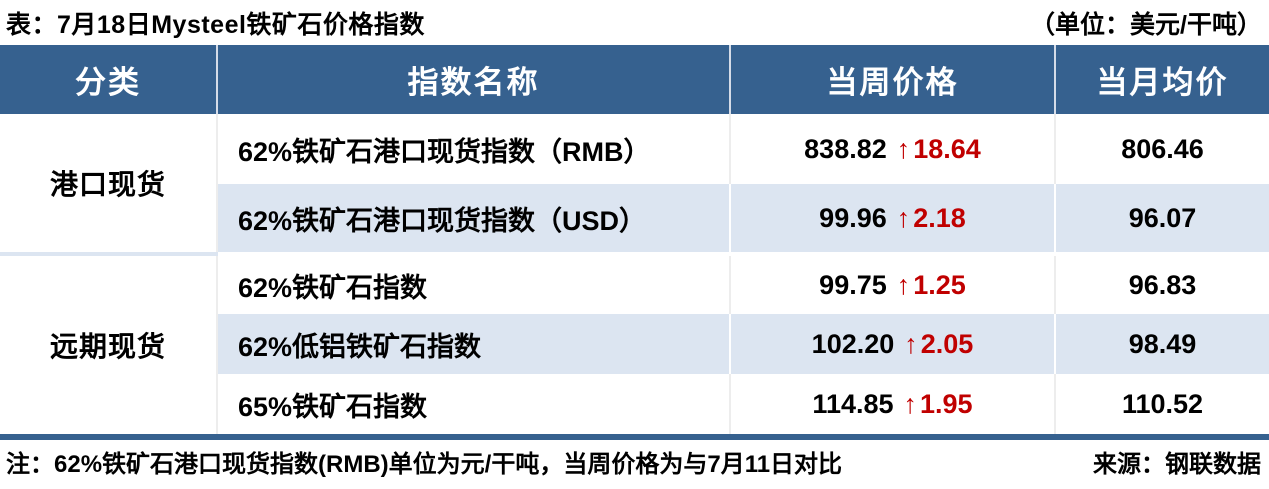 Image resolution: width=1269 pixels, height=489 pixels. Describe the element at coordinates (424, 464) in the screenshot. I see `footnote: 注：62%铁矿石港口现货指数(RMB)单位为元/干吨，当周价格为与7月11日对比` at that location.